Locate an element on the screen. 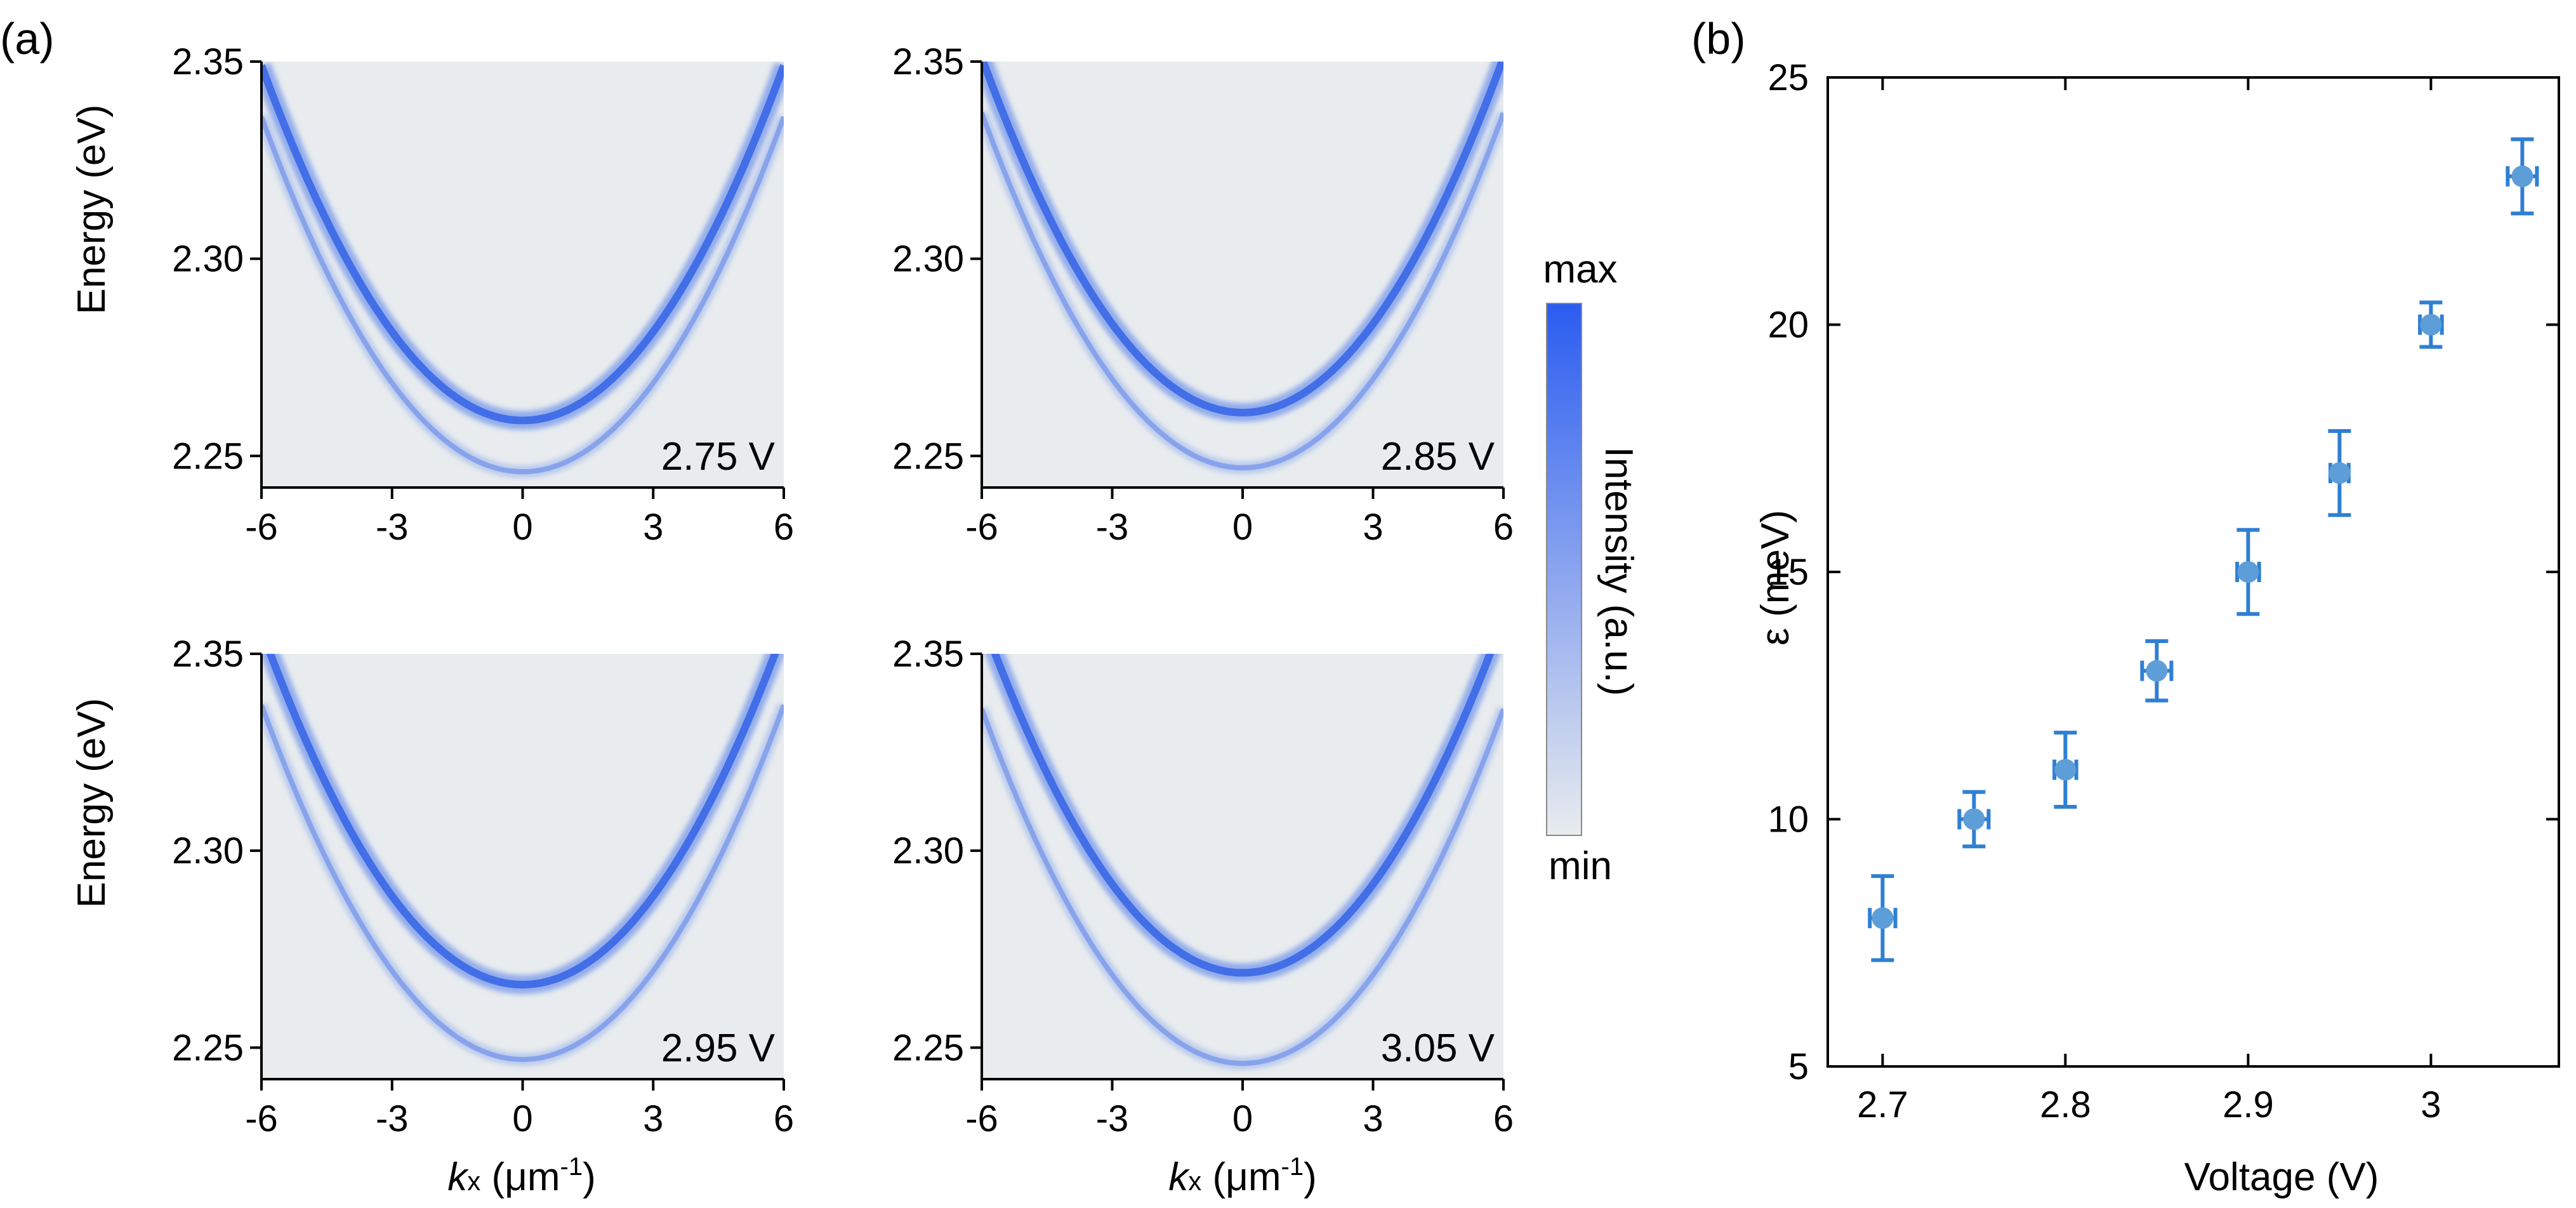 This screenshot has width=2576, height=1208. colorbar-min-label: min is located at coordinates (1580, 866).